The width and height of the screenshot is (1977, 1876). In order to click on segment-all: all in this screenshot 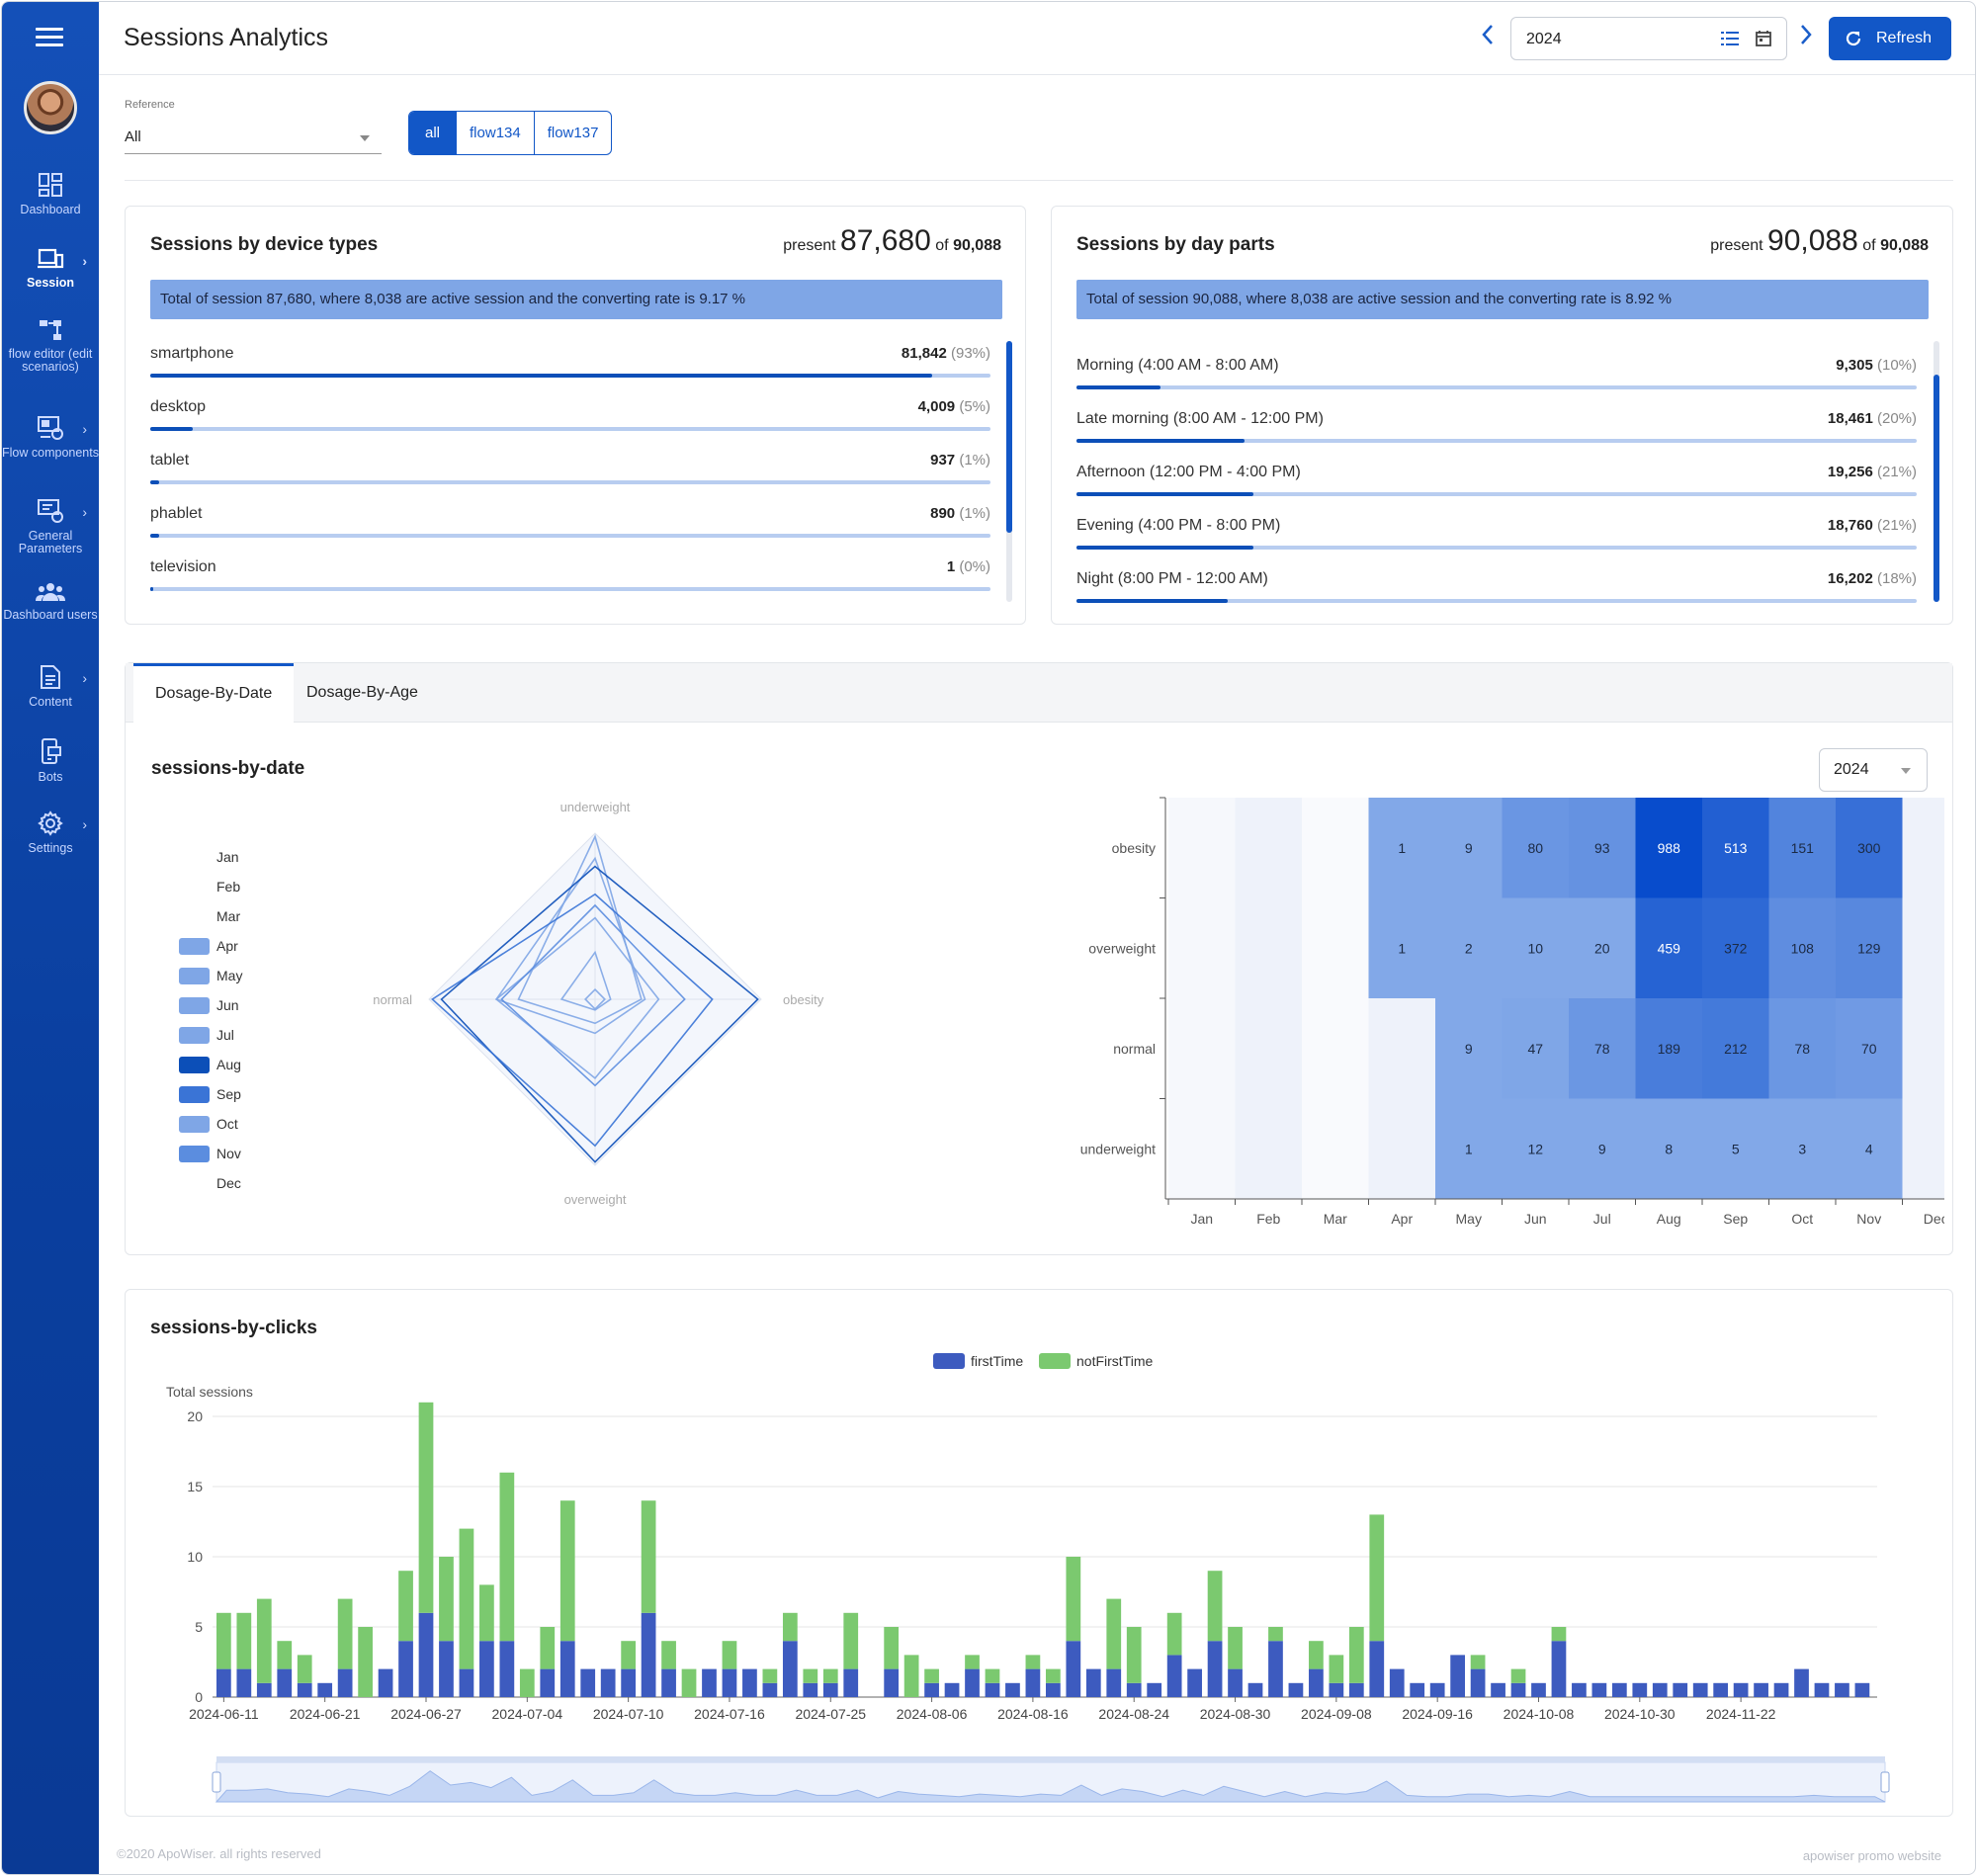, I will do `click(433, 133)`.